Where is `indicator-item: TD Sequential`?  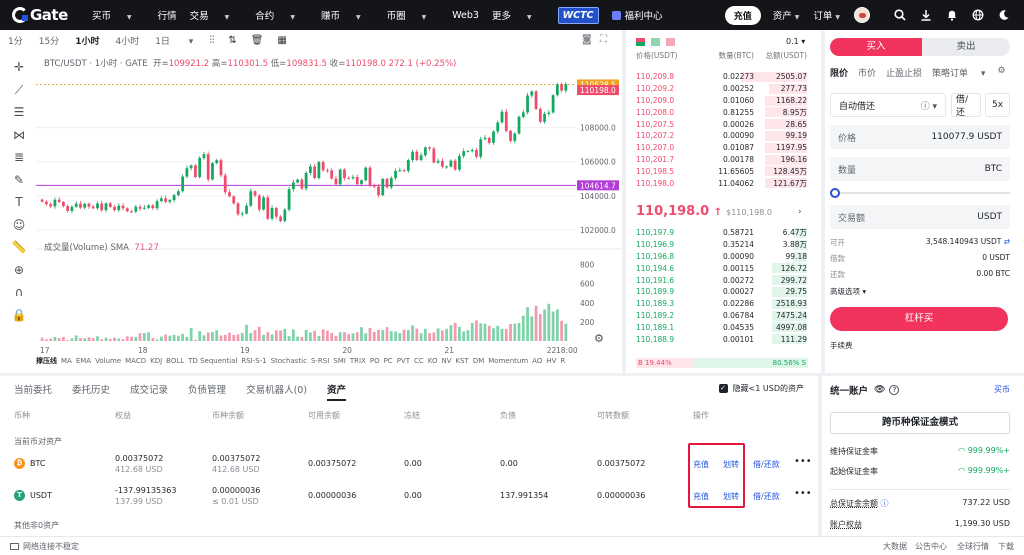 indicator-item: TD Sequential is located at coordinates (213, 361).